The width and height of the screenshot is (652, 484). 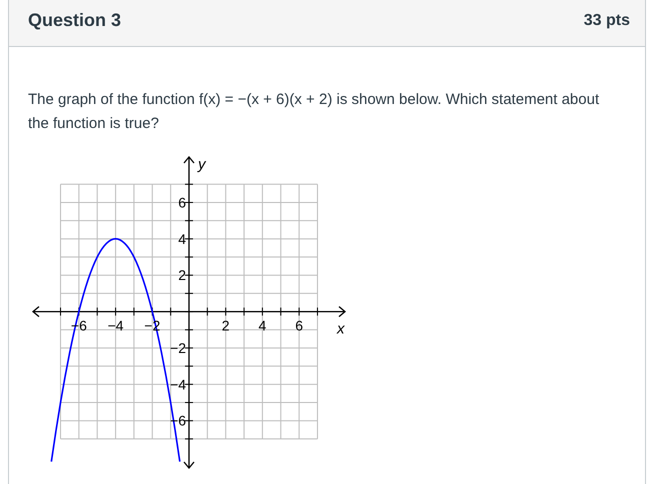 I want to click on x-tick-label: 4, so click(x=262, y=326).